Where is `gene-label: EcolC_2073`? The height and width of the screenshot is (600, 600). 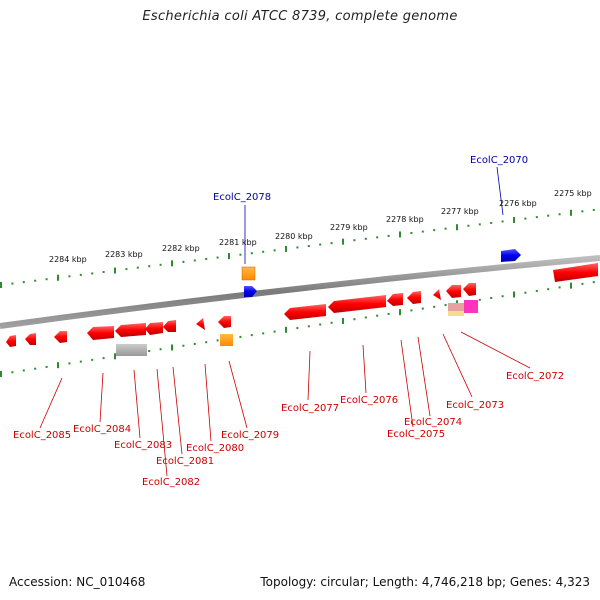
gene-label: EcolC_2073 is located at coordinates (475, 405).